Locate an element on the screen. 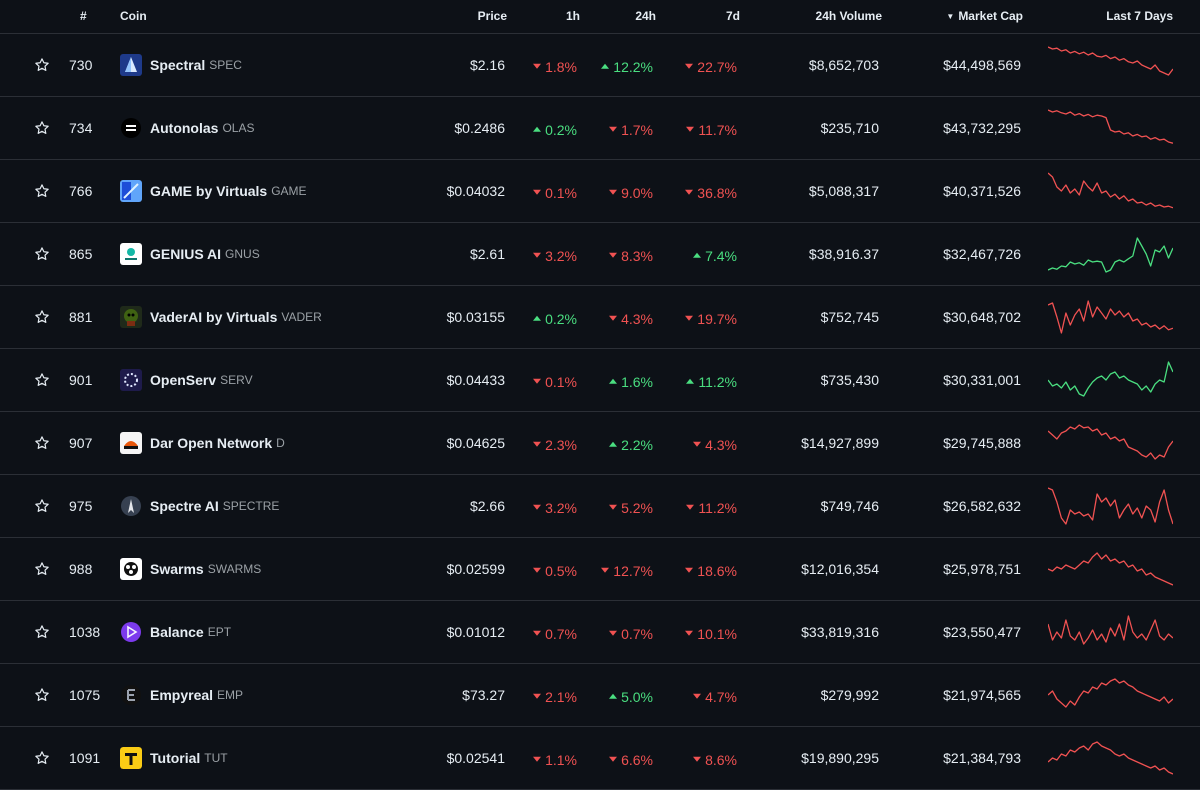 This screenshot has width=1200, height=790. coin-link: GAME by Virtuals GAME is located at coordinates (213, 191).